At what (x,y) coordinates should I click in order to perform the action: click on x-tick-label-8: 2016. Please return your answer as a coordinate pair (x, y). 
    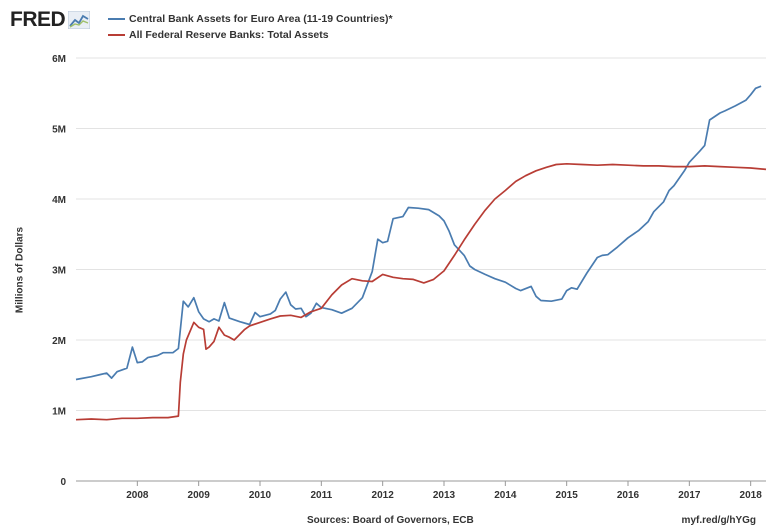
    Looking at the image, I should click on (628, 495).